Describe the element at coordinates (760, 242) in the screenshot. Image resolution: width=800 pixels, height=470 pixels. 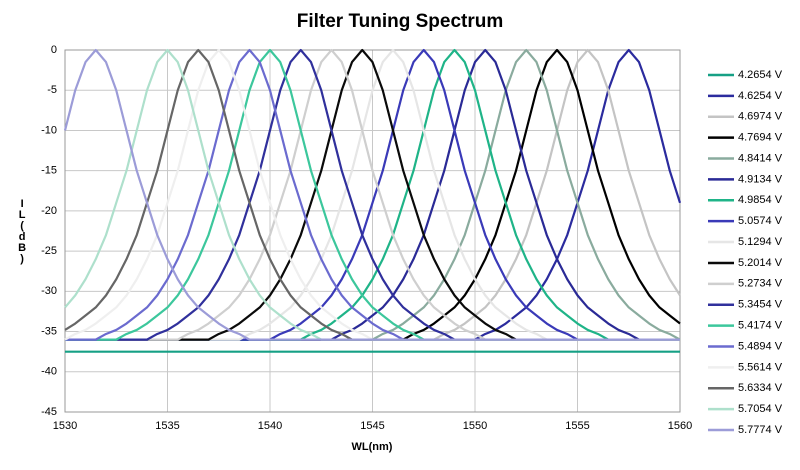
I see `legend-label: 5.1294 V` at that location.